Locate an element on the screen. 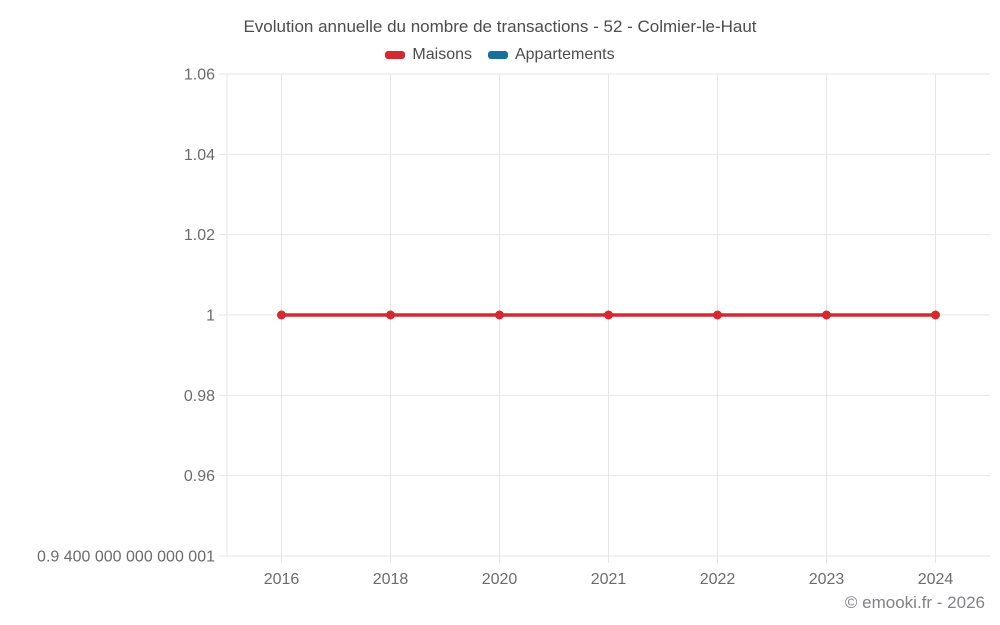 The width and height of the screenshot is (1000, 625). x-axis-tick-label: 2023 is located at coordinates (827, 579).